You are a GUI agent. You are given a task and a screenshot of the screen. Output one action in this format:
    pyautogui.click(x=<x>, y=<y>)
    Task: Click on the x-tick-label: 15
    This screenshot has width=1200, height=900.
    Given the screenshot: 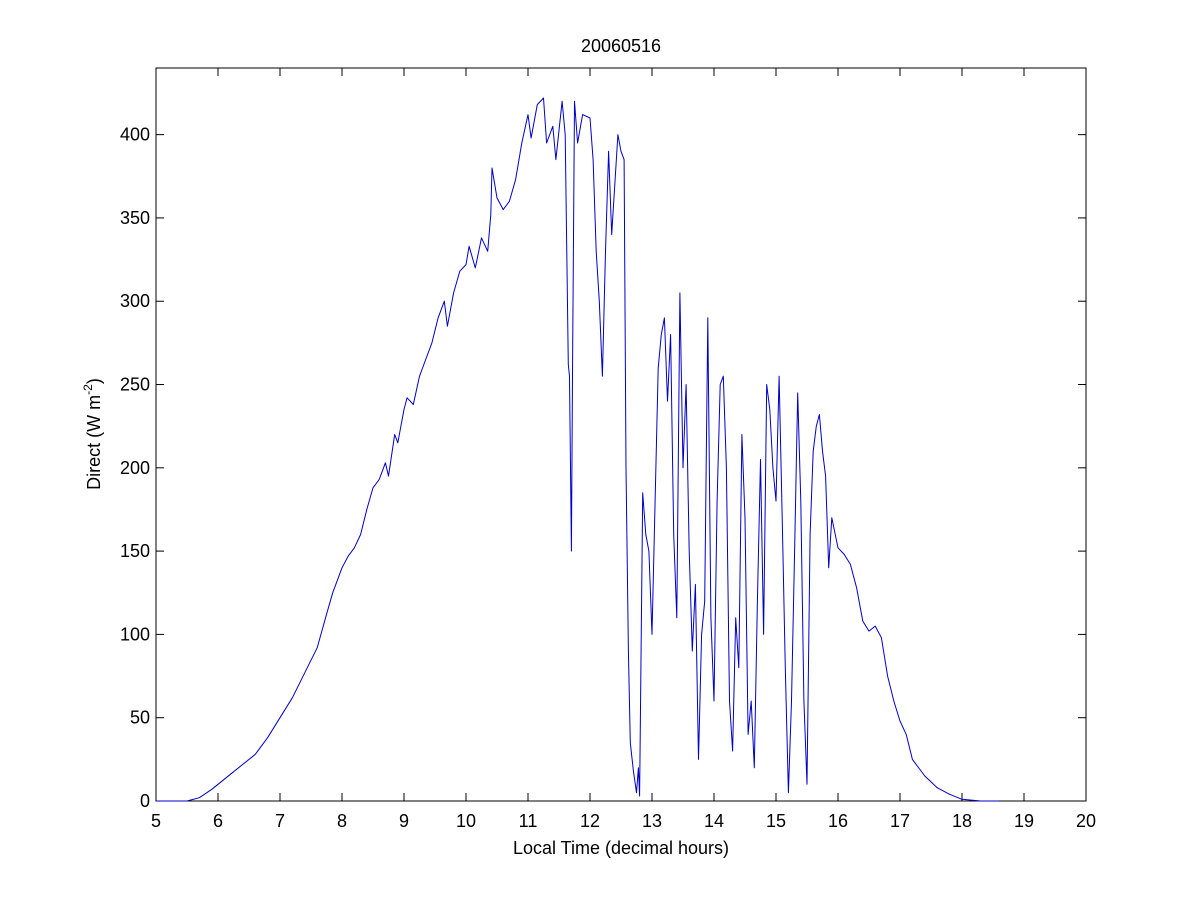 What is the action you would take?
    pyautogui.click(x=776, y=821)
    